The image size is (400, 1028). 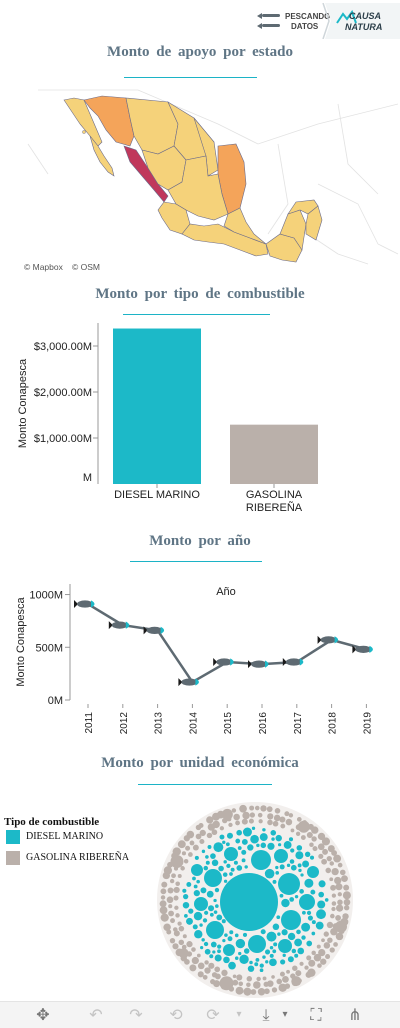 I want to click on state-sinaloa, so click(x=146, y=174).